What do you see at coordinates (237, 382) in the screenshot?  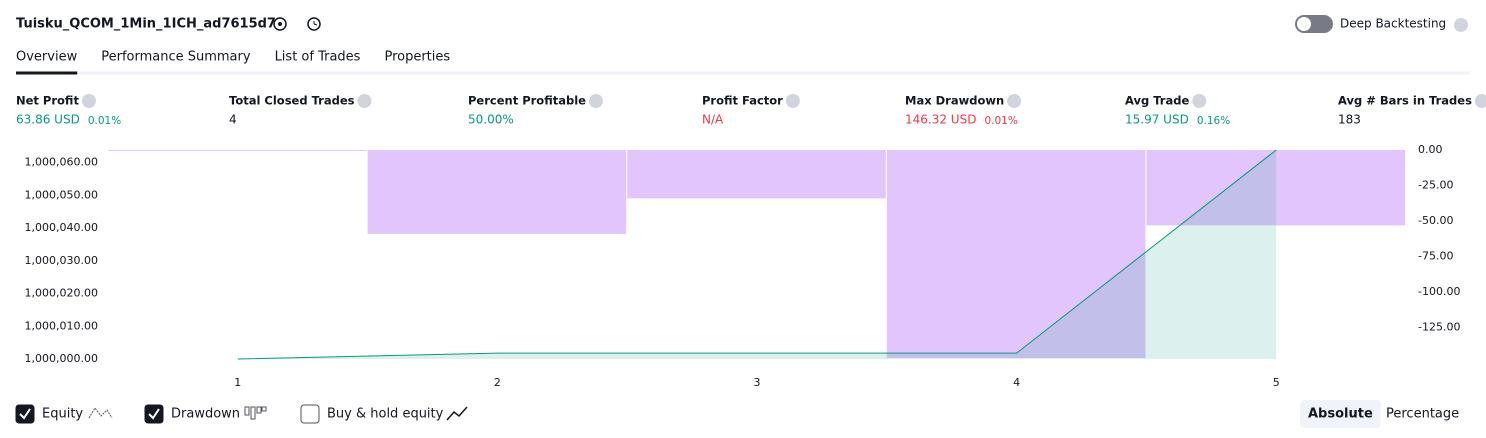 I see `x-tick-label: 1` at bounding box center [237, 382].